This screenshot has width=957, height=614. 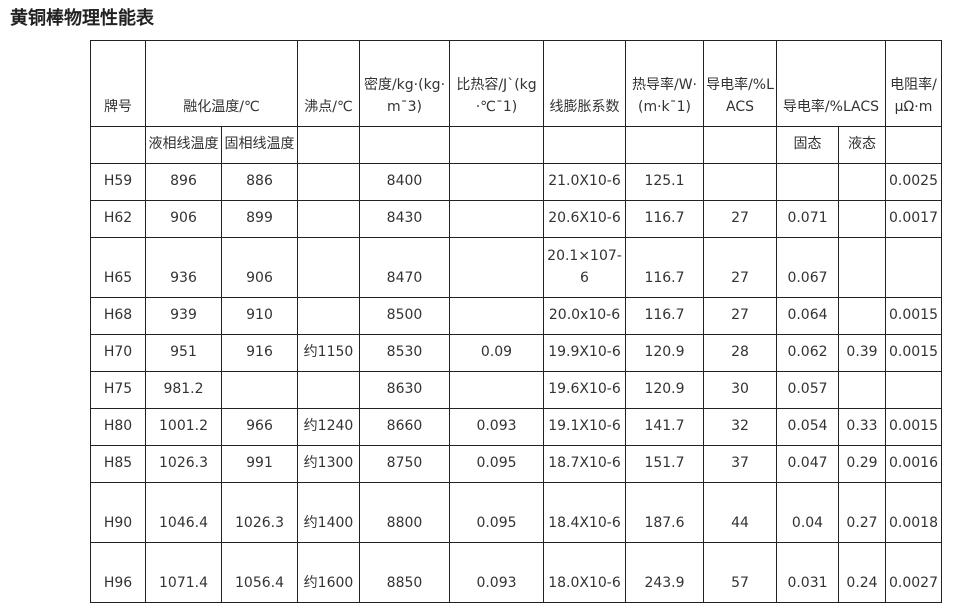 What do you see at coordinates (496, 353) in the screenshot?
I see `table-cell: 0.09` at bounding box center [496, 353].